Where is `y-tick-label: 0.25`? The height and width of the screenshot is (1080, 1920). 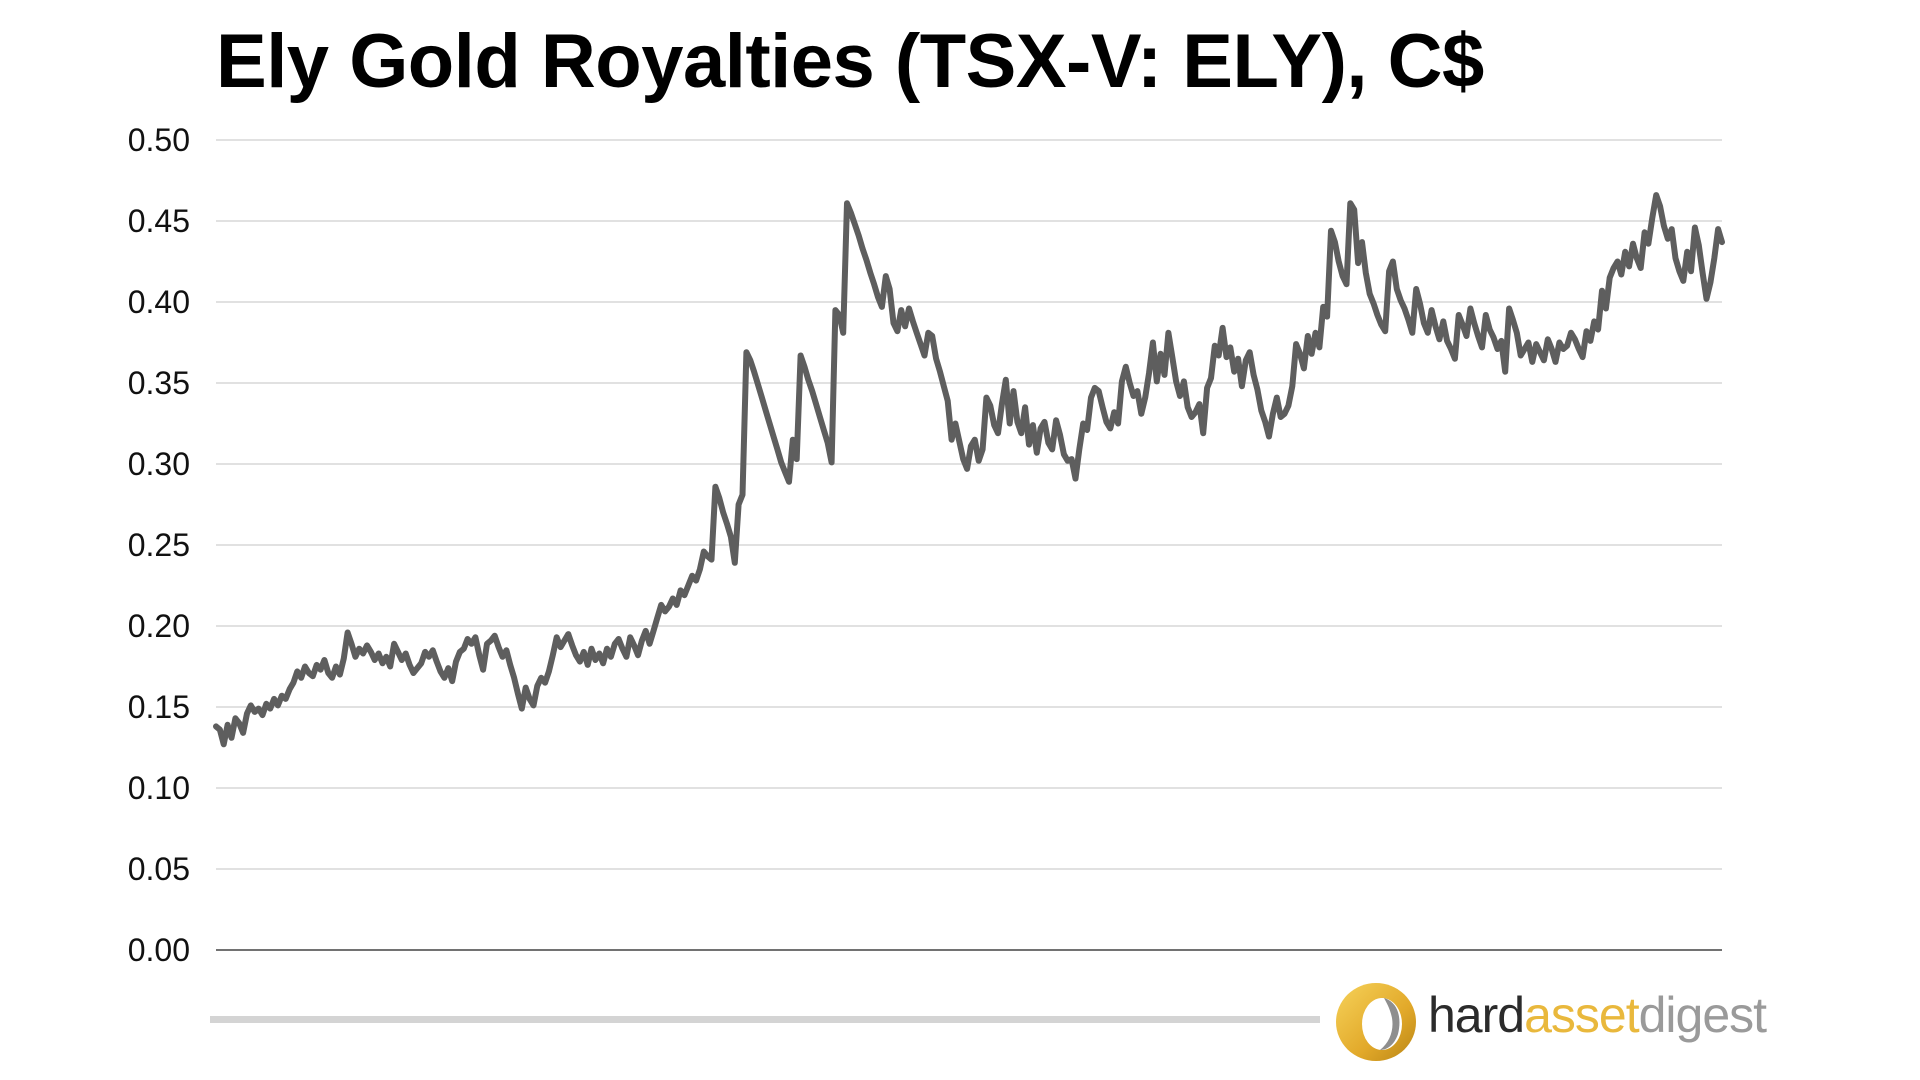 y-tick-label: 0.25 is located at coordinates (159, 545).